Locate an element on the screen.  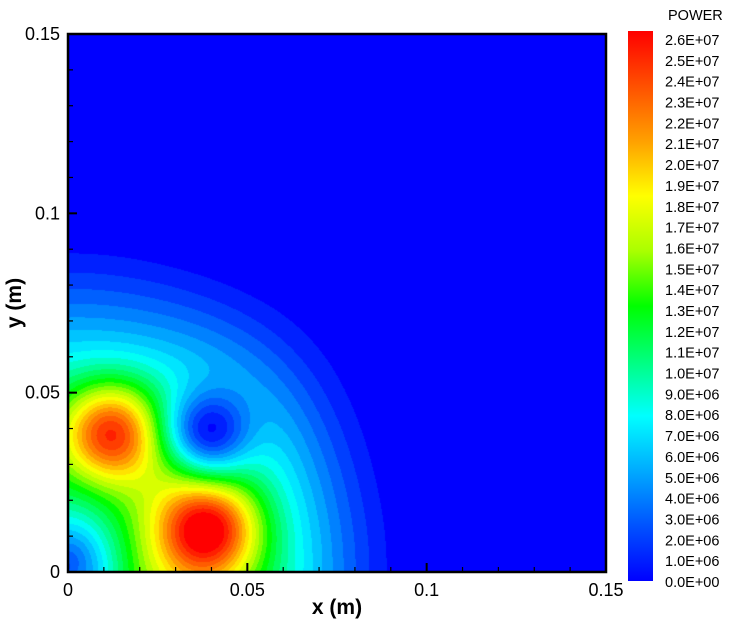
y-tick-label: 0.05 is located at coordinates (42, 393).